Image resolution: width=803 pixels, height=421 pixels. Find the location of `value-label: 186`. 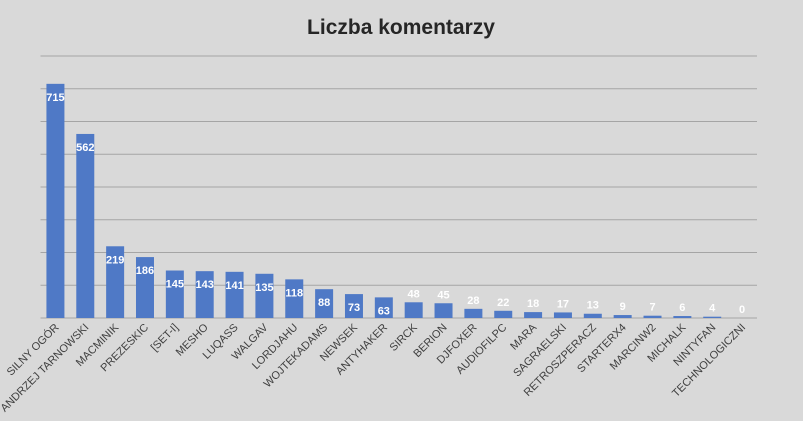

value-label: 186 is located at coordinates (145, 271).